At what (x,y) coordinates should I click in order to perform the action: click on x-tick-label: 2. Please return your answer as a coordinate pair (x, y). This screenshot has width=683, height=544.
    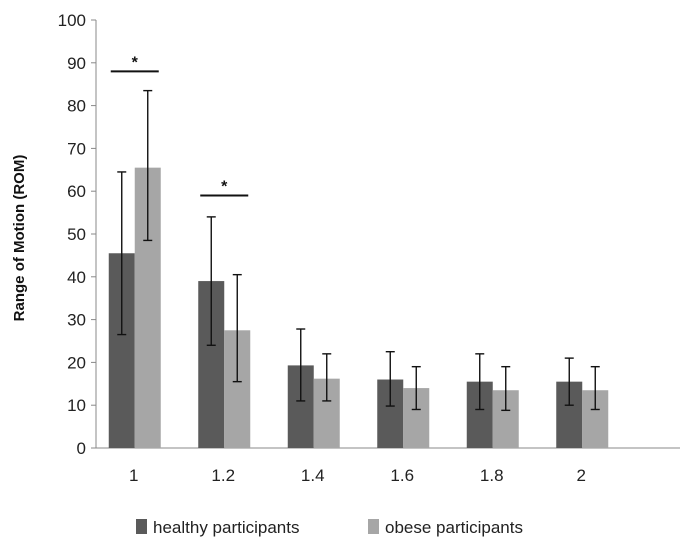
    Looking at the image, I should click on (581, 475).